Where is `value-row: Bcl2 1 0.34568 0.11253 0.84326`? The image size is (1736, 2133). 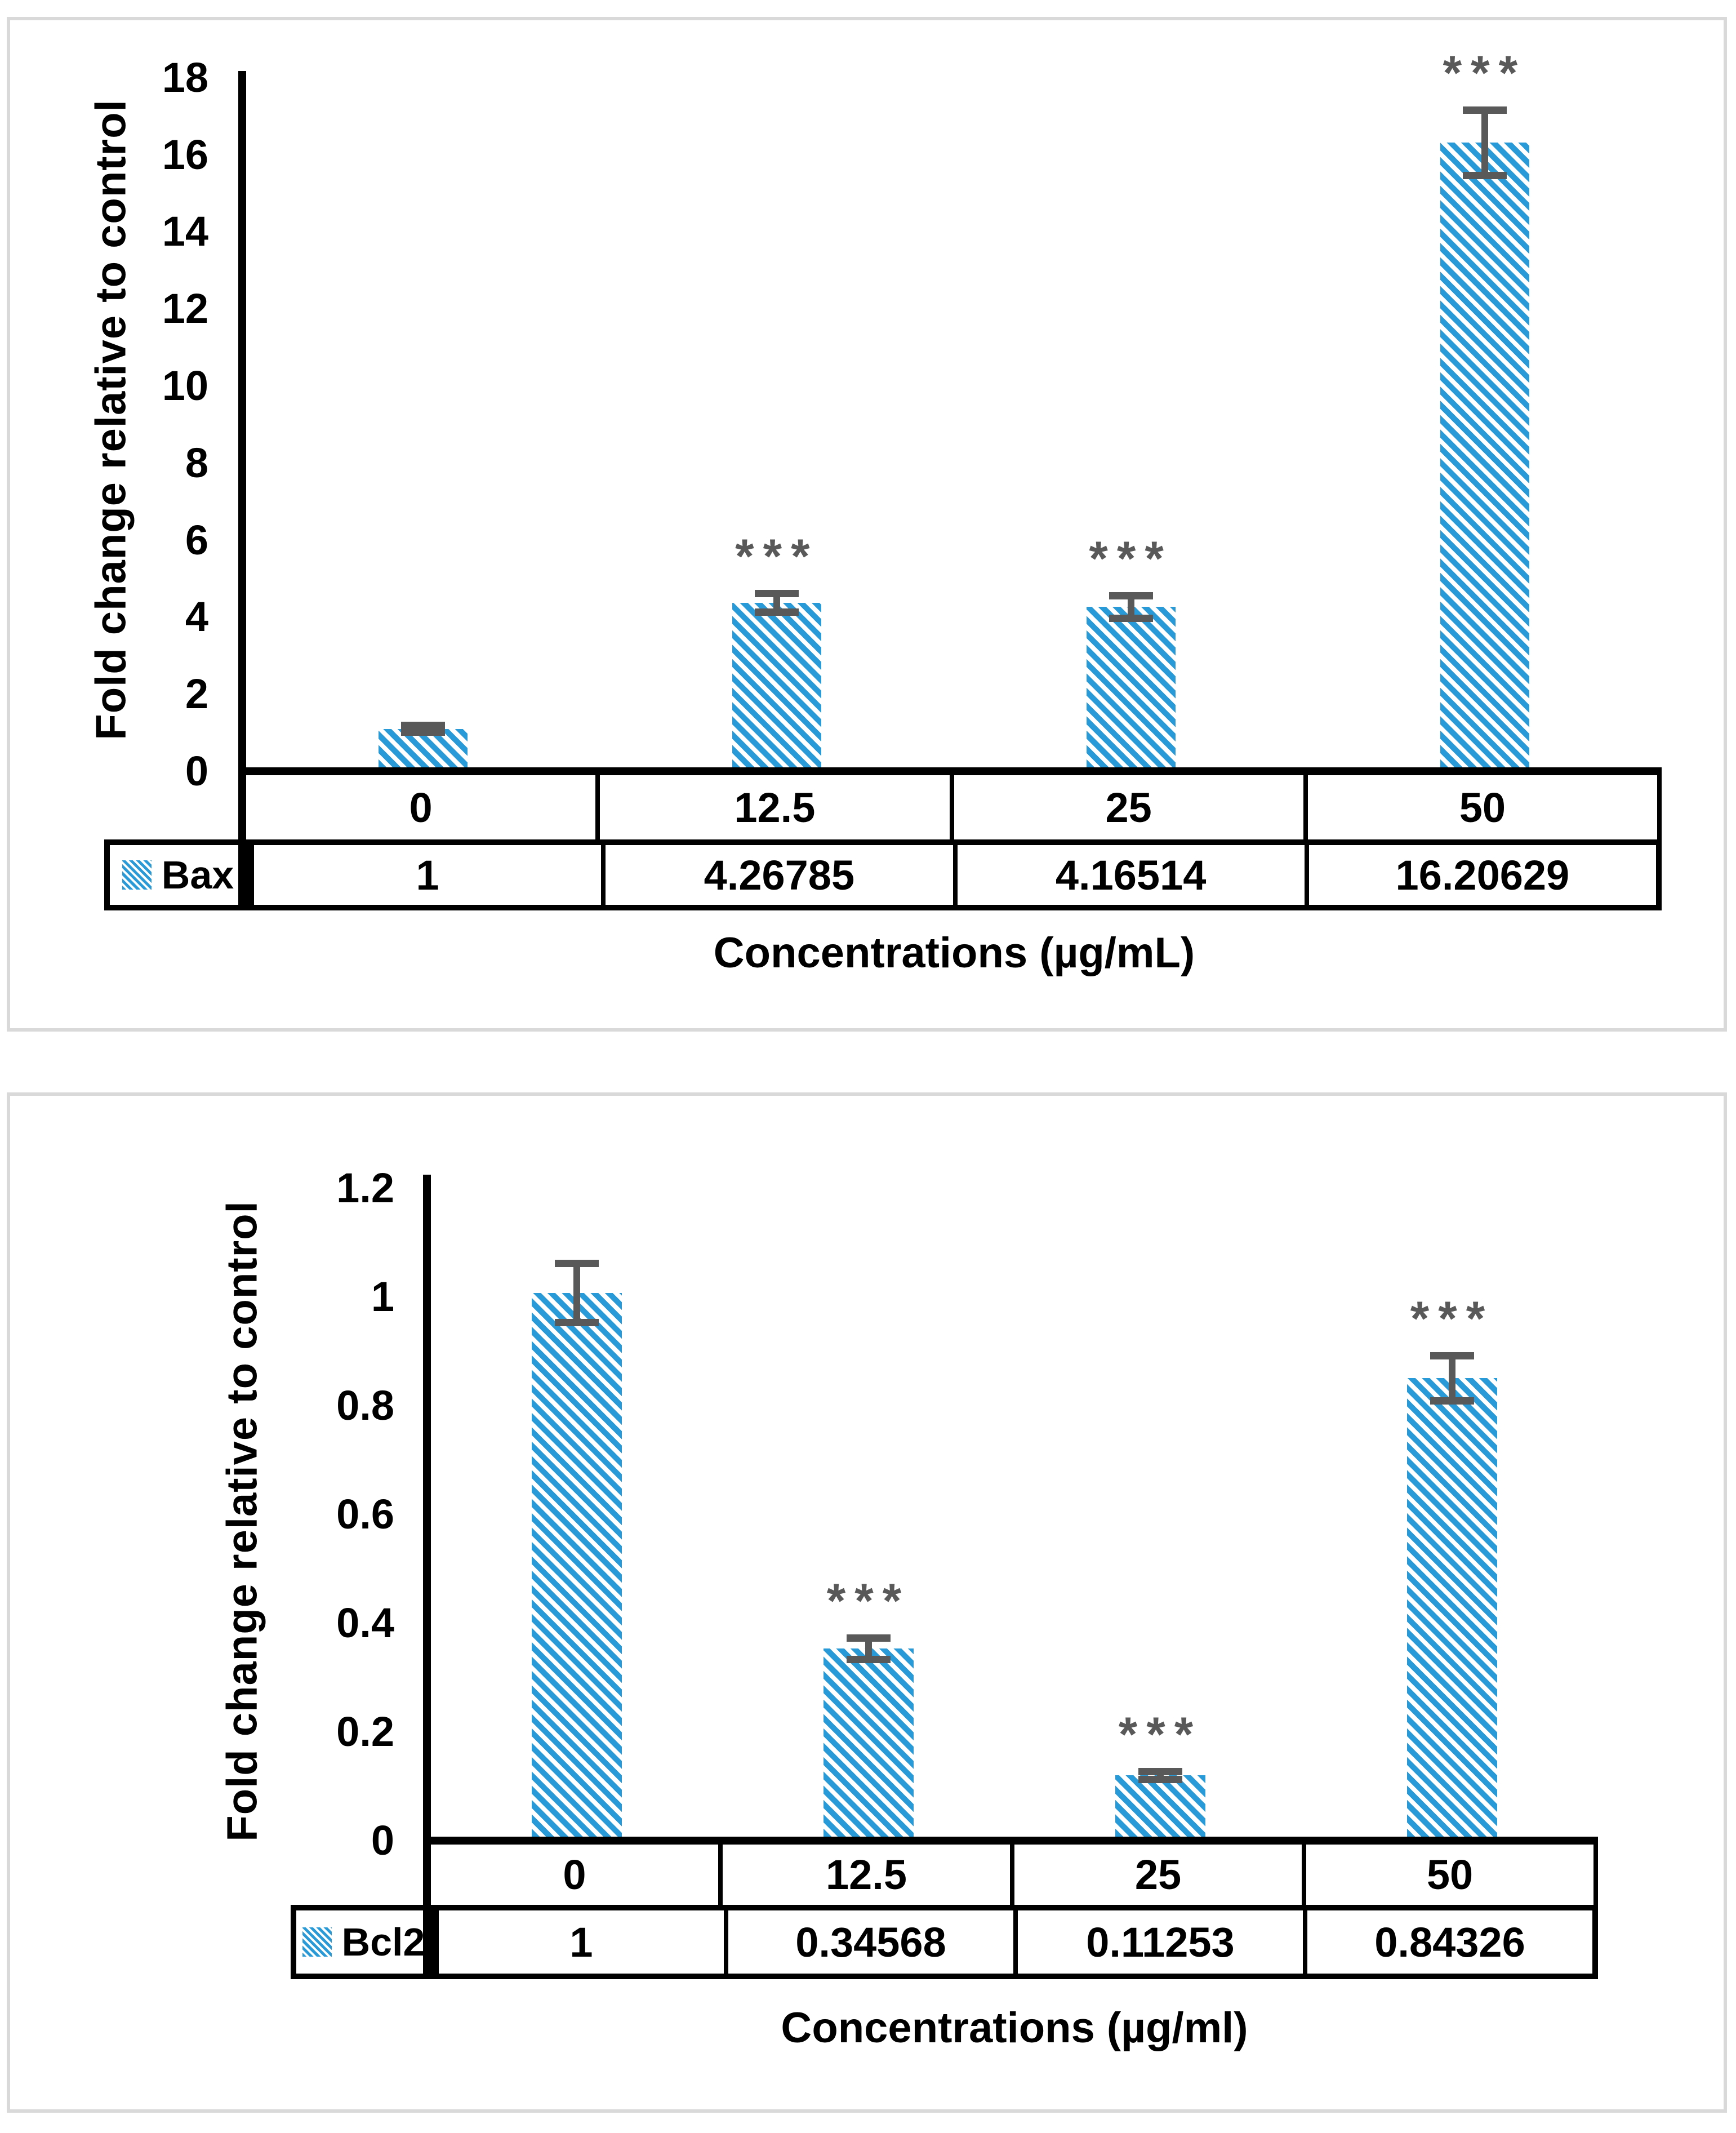 value-row: Bcl2 1 0.34568 0.11253 0.84326 is located at coordinates (945, 1942).